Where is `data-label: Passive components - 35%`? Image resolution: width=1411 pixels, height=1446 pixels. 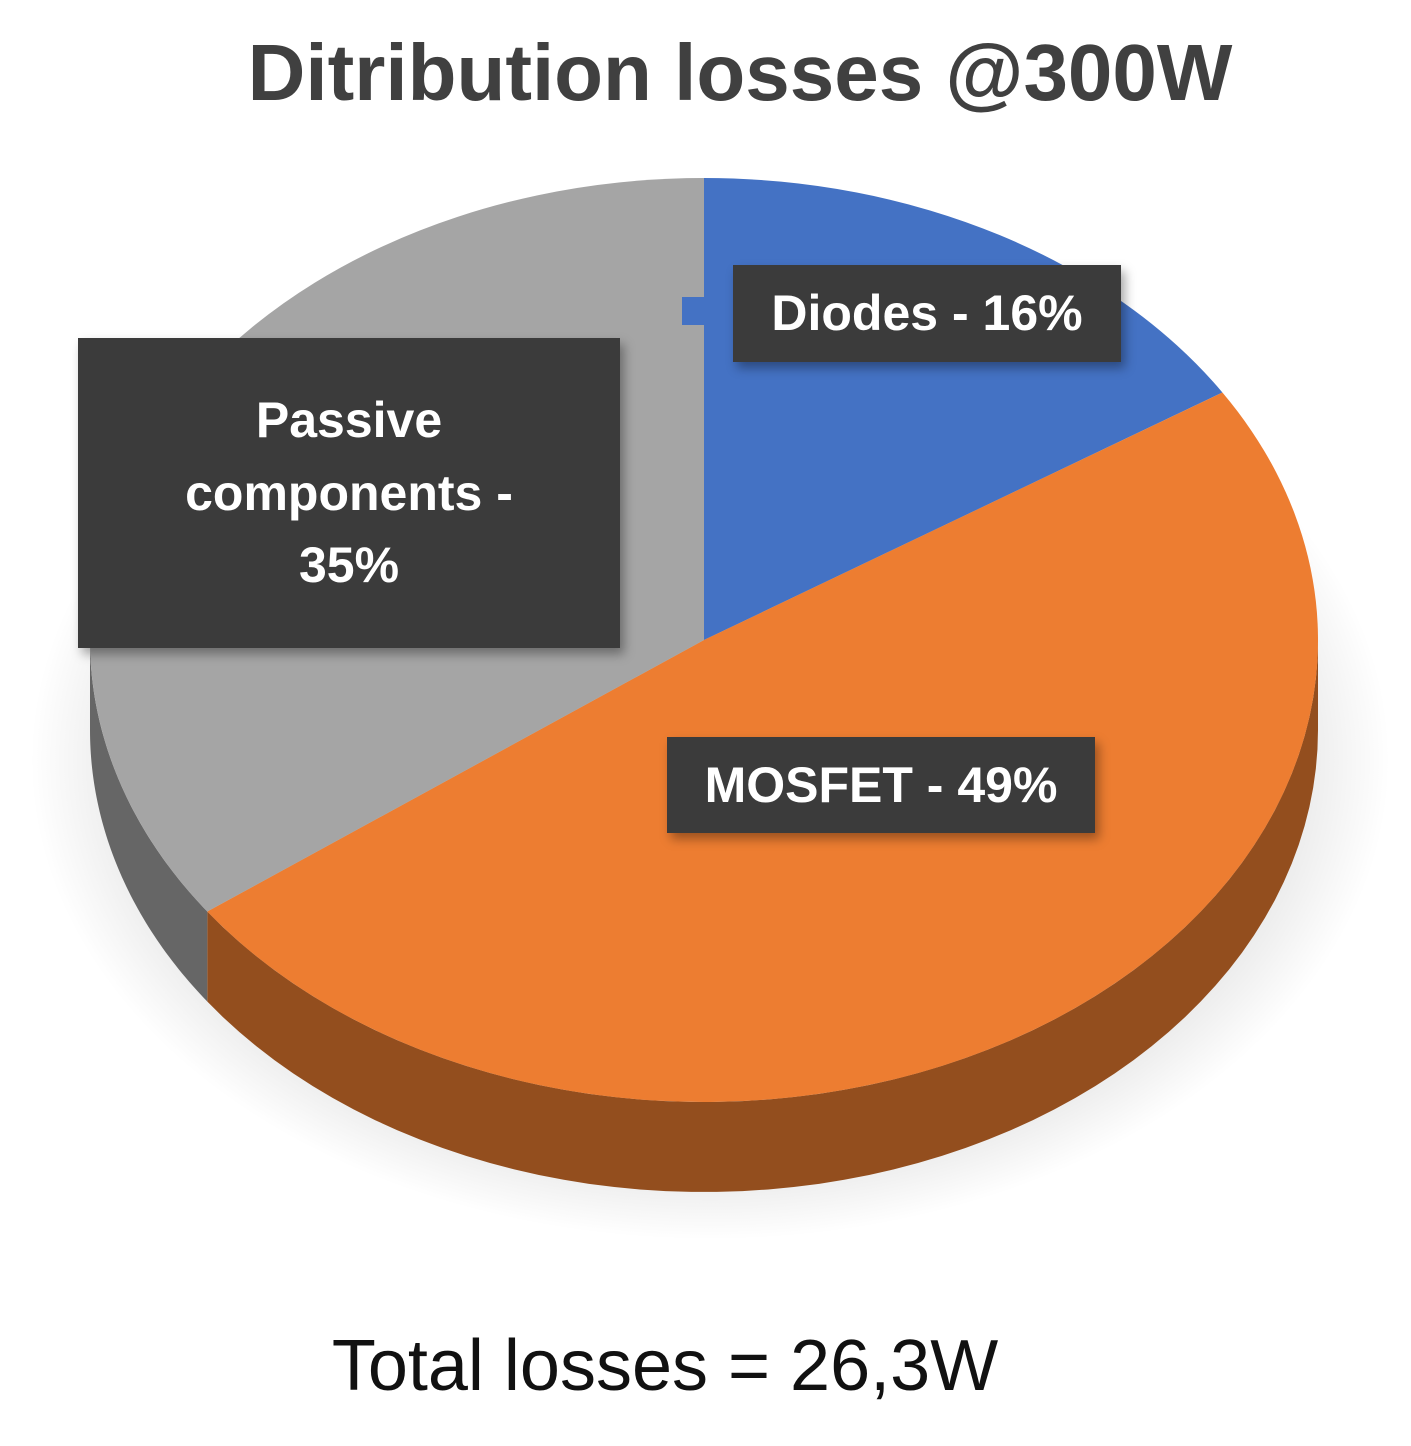 data-label: Passive components - 35% is located at coordinates (349, 493).